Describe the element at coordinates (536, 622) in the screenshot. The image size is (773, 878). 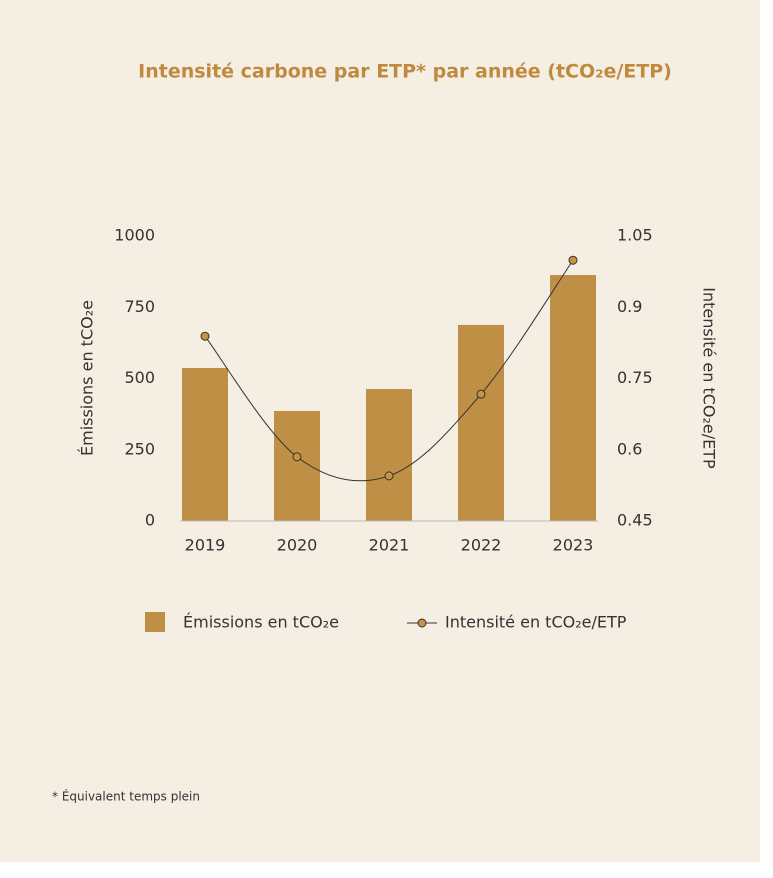
I see `legend-label: Intensité en tCO₂e/ETP` at that location.